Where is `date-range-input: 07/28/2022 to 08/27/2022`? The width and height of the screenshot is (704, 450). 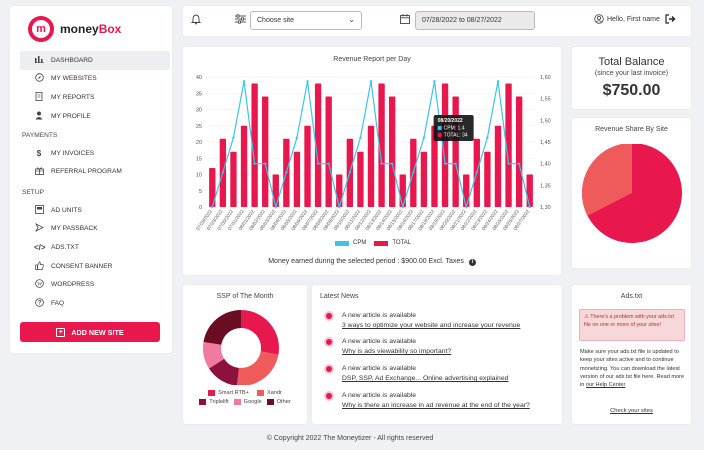
date-range-input: 07/28/2022 to 08/27/2022 is located at coordinates (475, 20).